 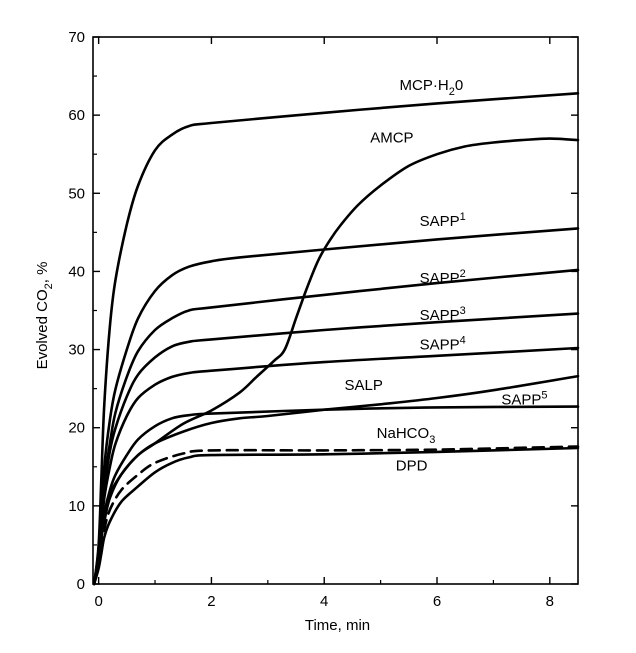 What do you see at coordinates (211, 601) in the screenshot?
I see `x-tick-label: 2` at bounding box center [211, 601].